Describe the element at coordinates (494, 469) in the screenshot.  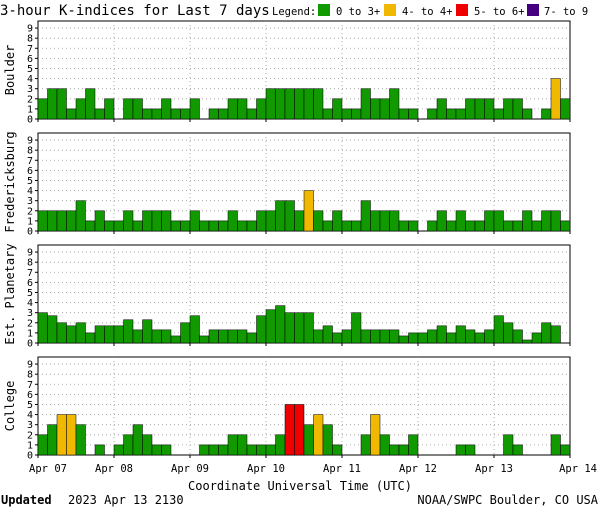
I see `x-tick-label: Apr 13` at that location.